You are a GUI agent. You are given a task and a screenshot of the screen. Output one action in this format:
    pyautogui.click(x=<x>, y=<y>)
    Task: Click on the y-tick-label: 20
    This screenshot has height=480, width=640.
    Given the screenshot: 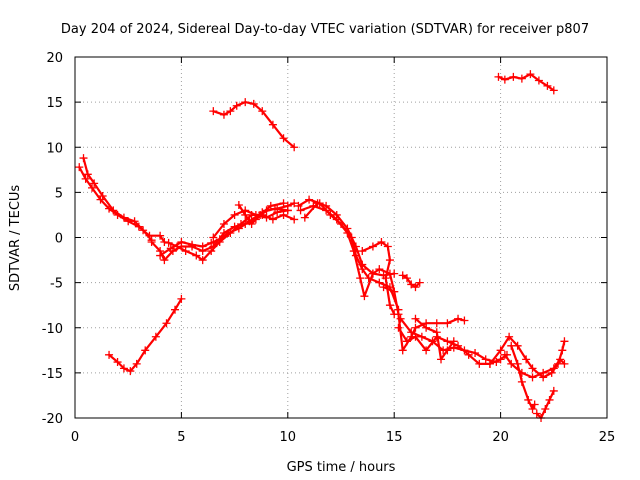 What is the action you would take?
    pyautogui.click(x=54, y=58)
    